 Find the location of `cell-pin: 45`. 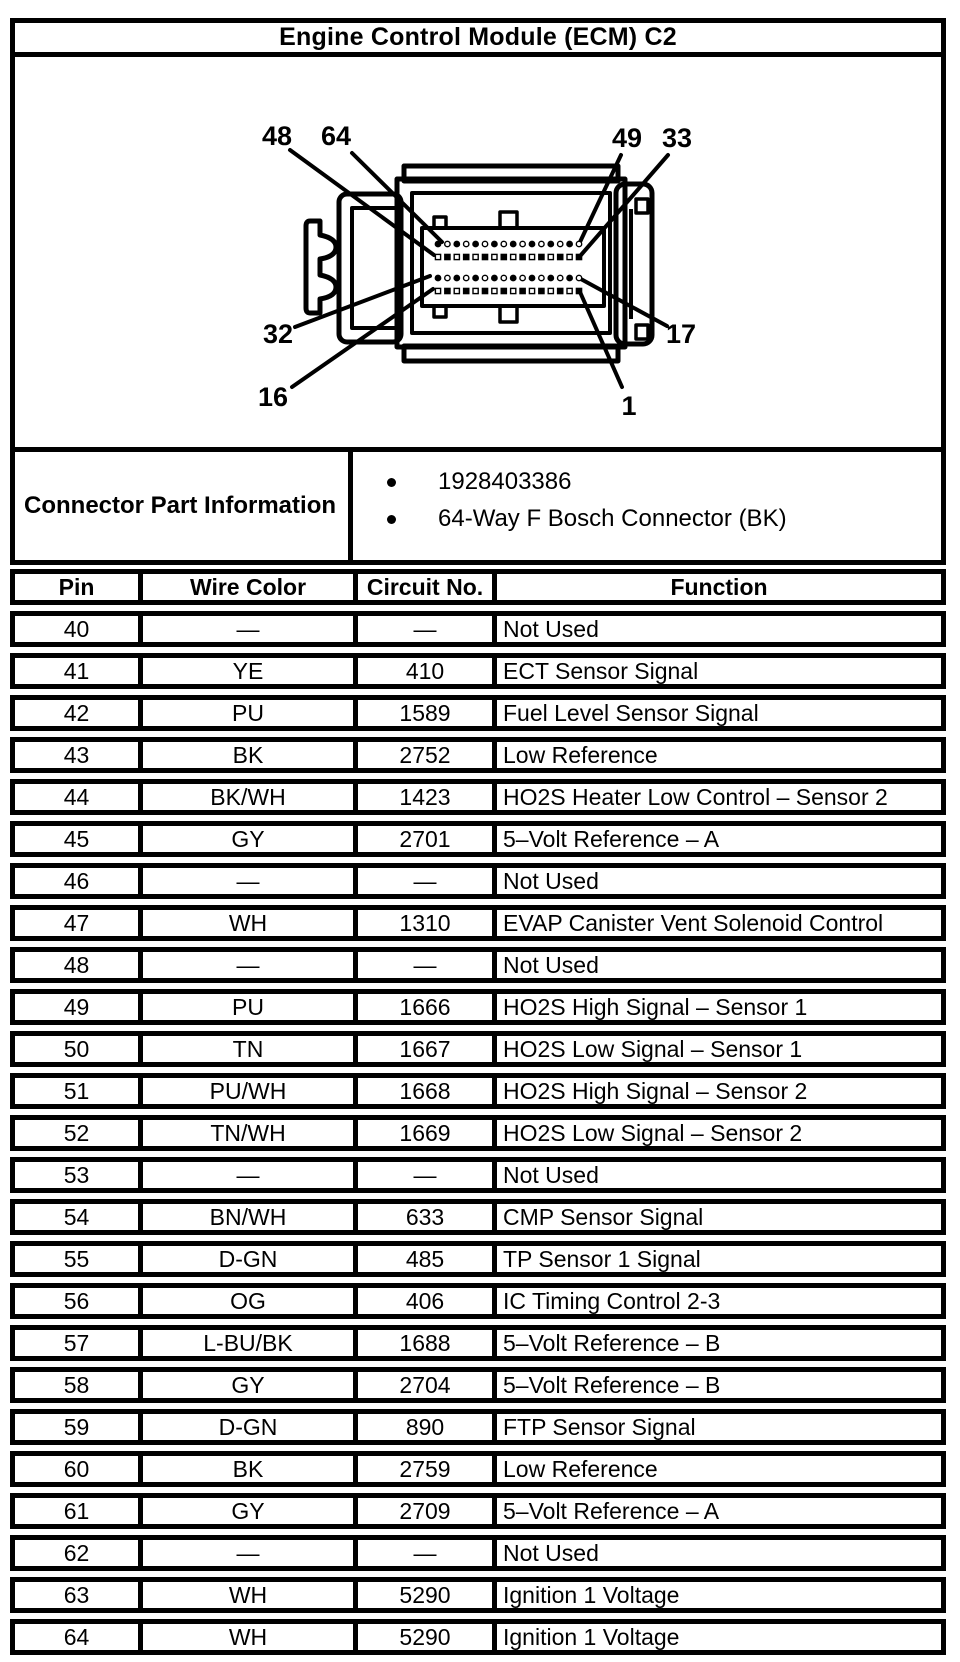

cell-pin: 45 is located at coordinates (79, 839).